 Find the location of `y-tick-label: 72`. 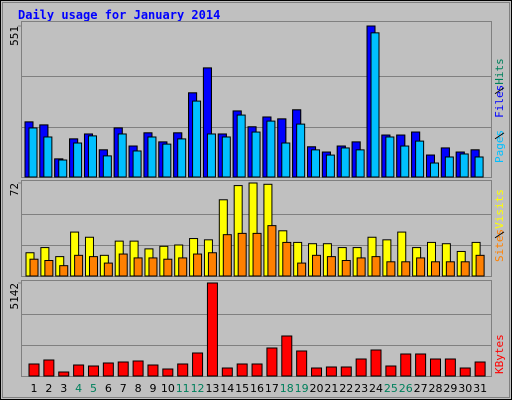

y-tick-label: 72 is located at coordinates (14, 189).